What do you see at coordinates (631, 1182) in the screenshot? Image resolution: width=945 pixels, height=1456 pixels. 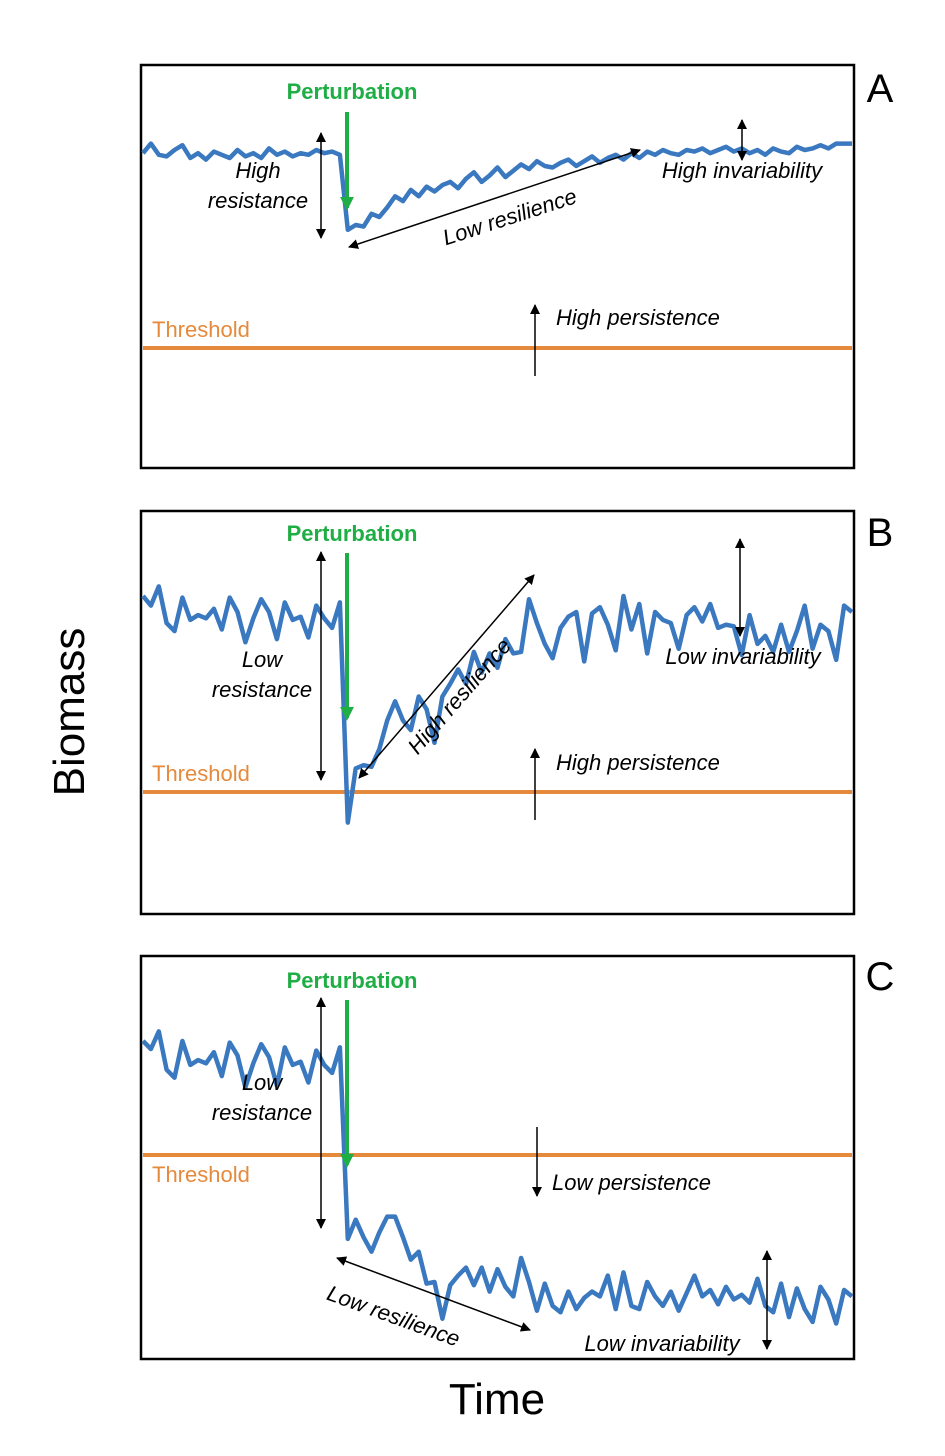 I see `persistence-label: Low persistence` at bounding box center [631, 1182].